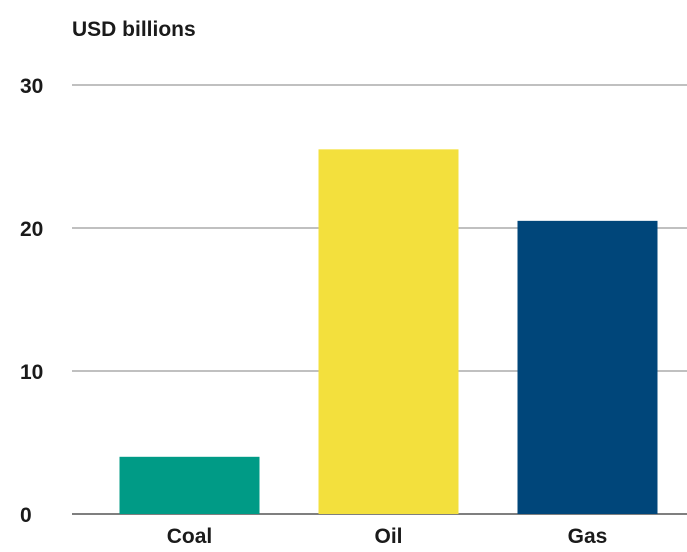  Describe the element at coordinates (587, 367) in the screenshot. I see `bar-gas` at that location.